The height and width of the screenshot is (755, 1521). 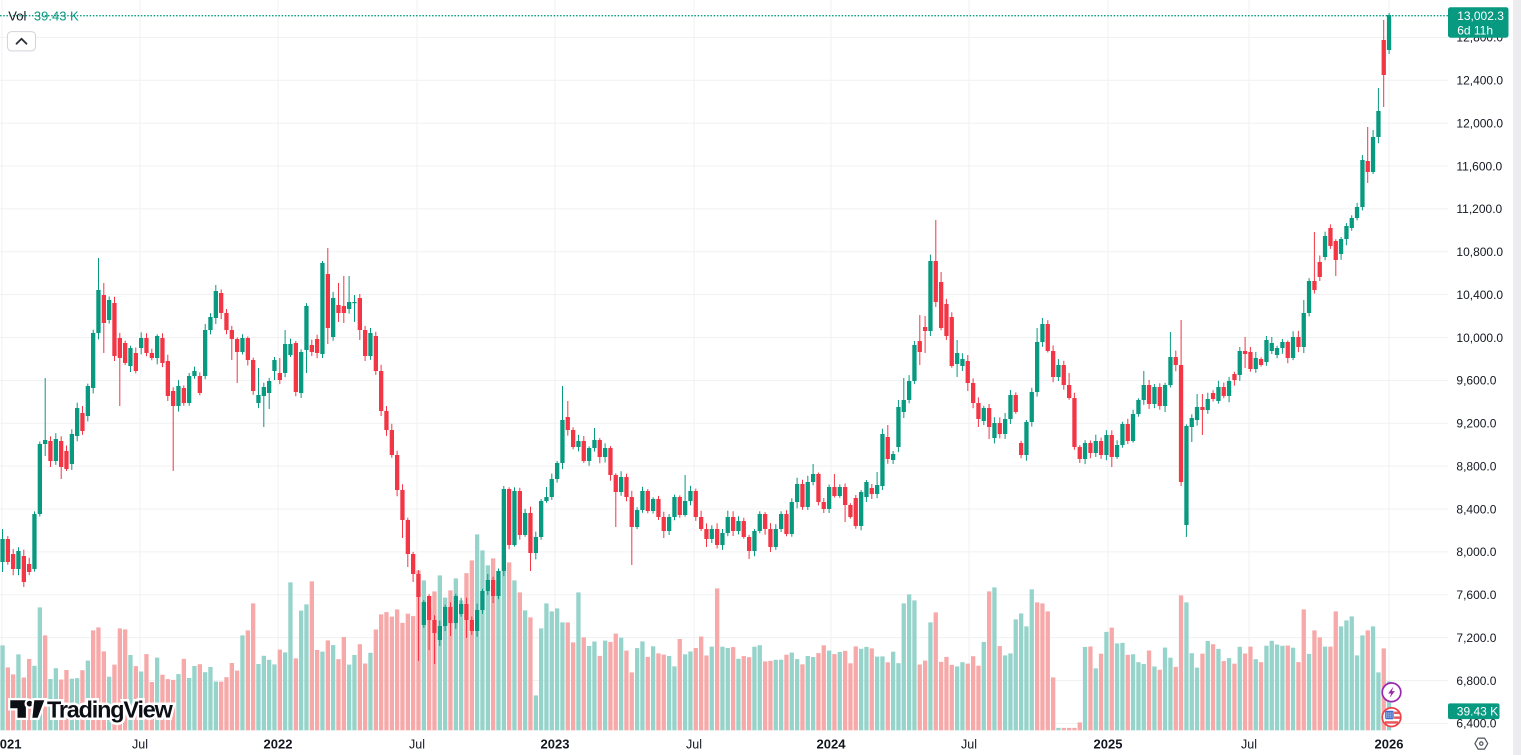 I want to click on svg-text: 9,600.0, so click(x=1476, y=381).